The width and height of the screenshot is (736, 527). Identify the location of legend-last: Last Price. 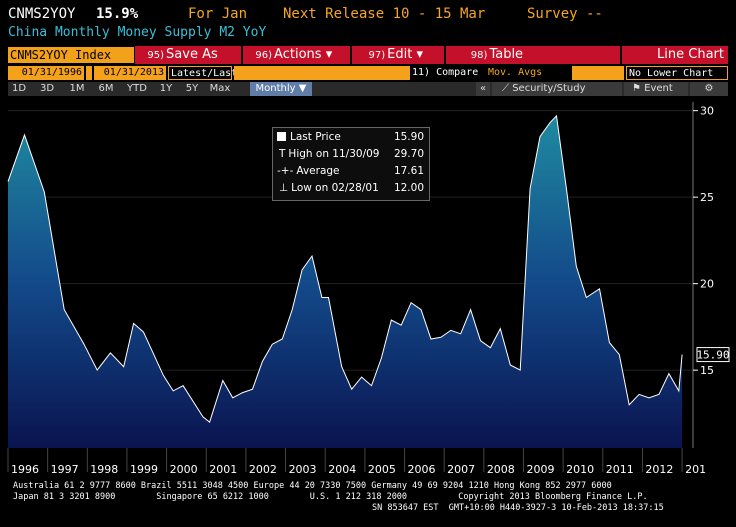
(309, 137).